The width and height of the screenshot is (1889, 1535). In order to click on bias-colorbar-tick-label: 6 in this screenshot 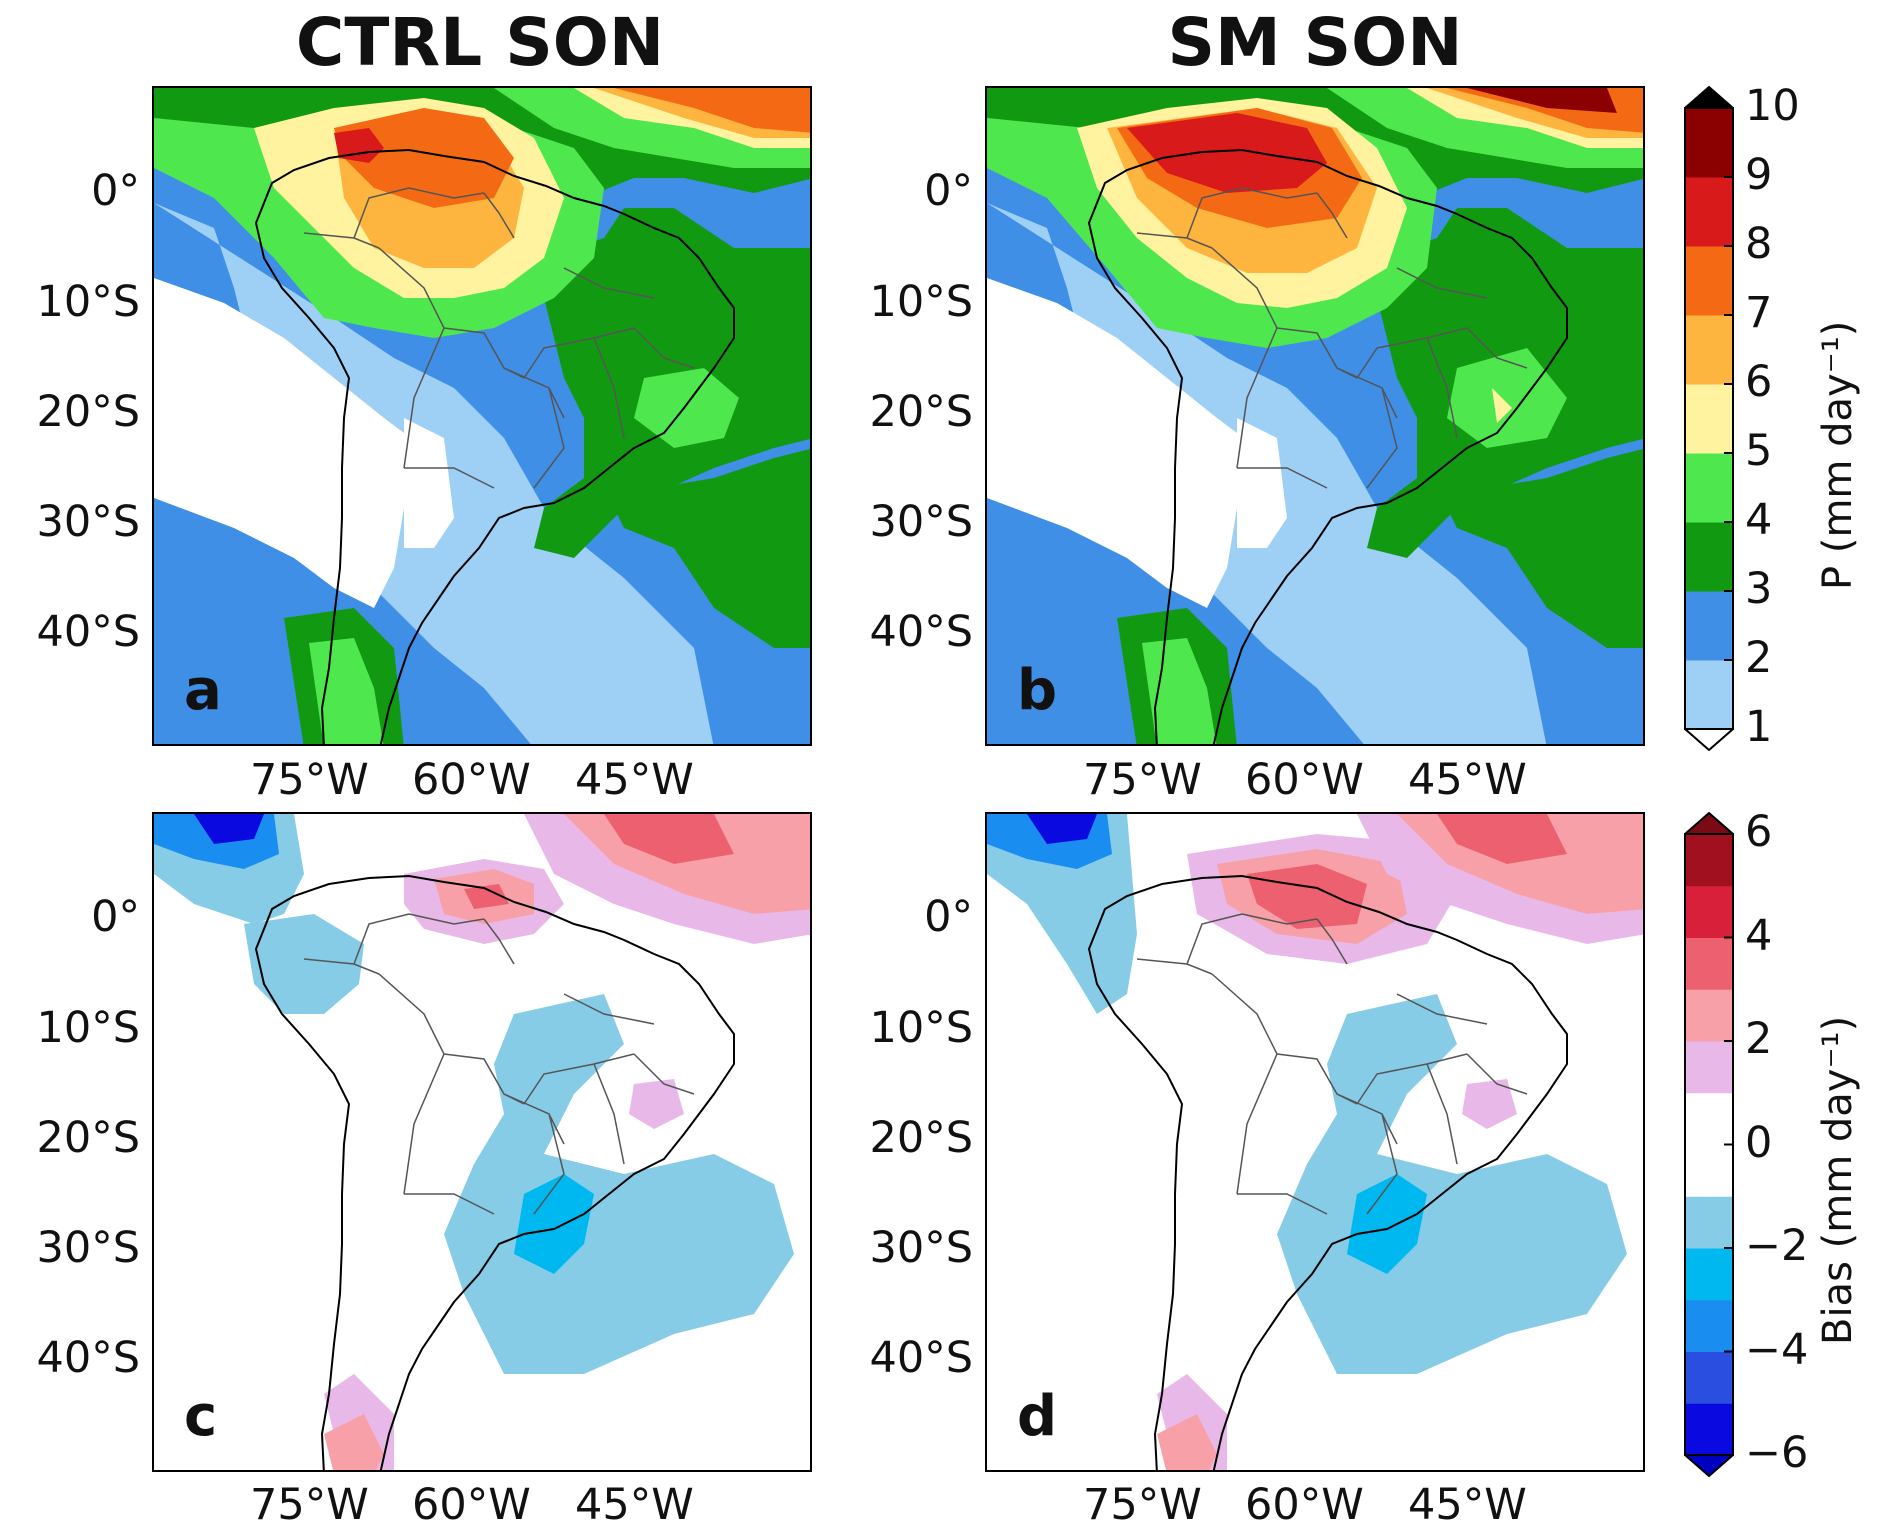, I will do `click(1759, 832)`.